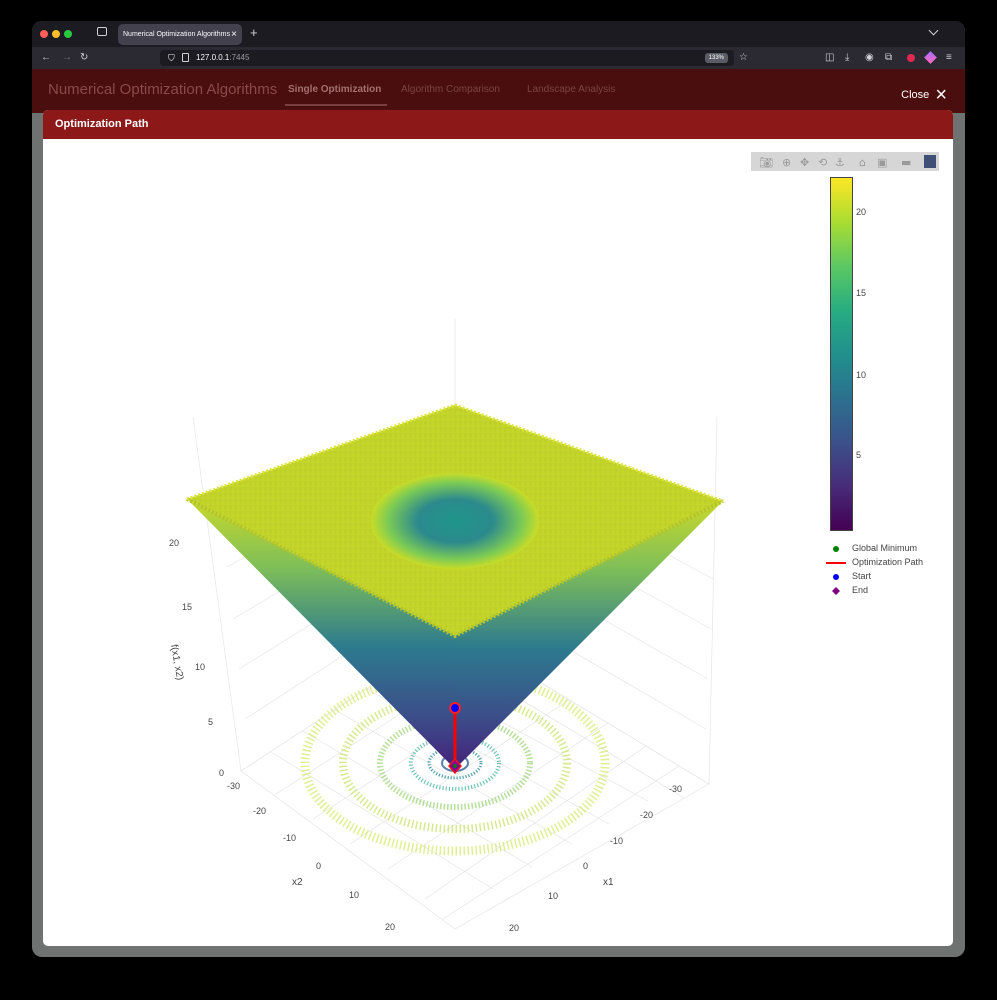 This screenshot has width=997, height=1000. What do you see at coordinates (174, 543) in the screenshot?
I see `z-tick-20: 20` at bounding box center [174, 543].